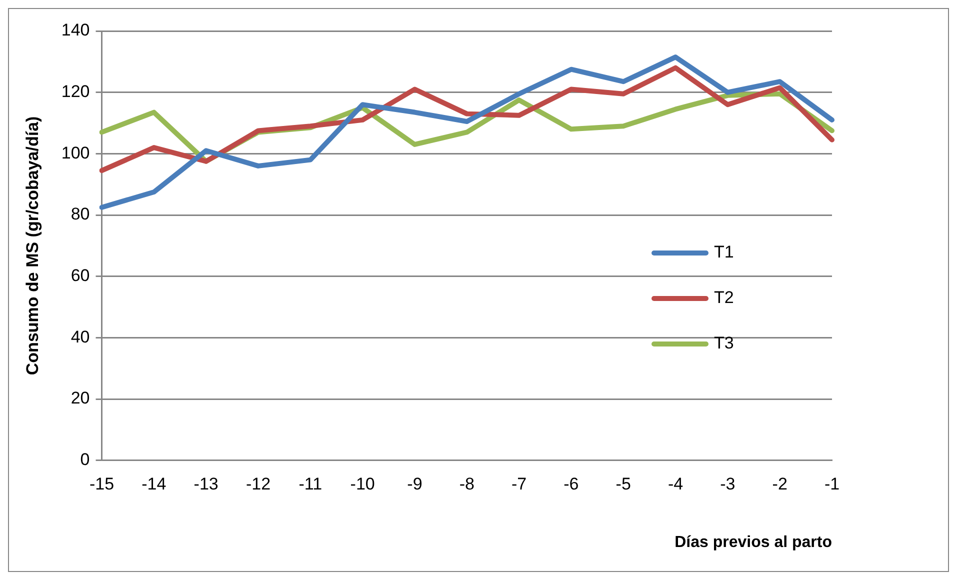  What do you see at coordinates (780, 484) in the screenshot?
I see `x-tick-label: -2` at bounding box center [780, 484].